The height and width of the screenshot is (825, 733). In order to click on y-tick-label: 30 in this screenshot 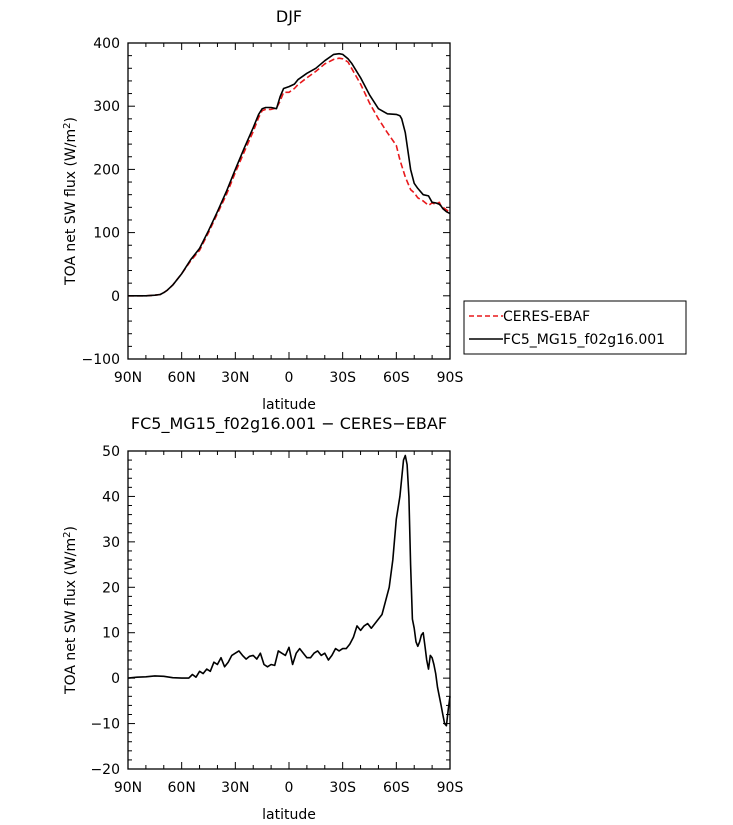, I will do `click(111, 543)`.